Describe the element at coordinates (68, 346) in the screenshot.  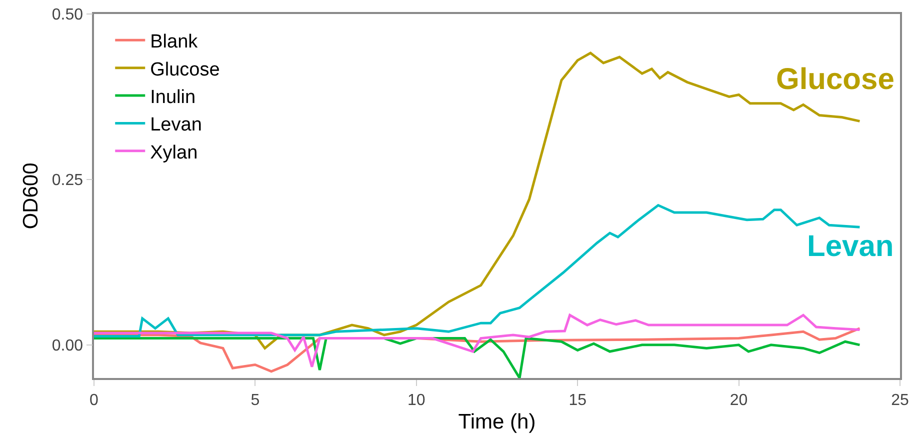
I see `y-tick-label: 0.00` at that location.